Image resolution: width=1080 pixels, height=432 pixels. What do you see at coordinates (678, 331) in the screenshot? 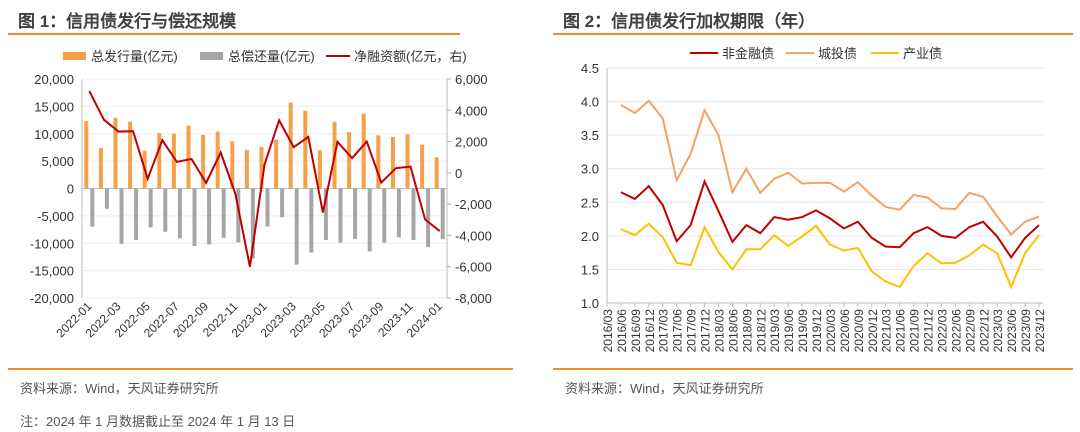
I see `x-axis-tick: 2017/06` at bounding box center [678, 331].